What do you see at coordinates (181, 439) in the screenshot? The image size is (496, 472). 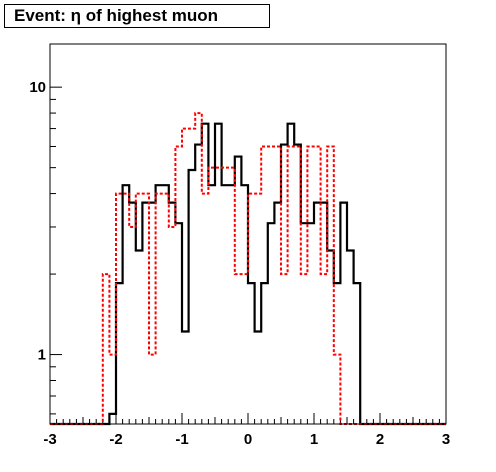 I see `x-tick-label: -1` at bounding box center [181, 439].